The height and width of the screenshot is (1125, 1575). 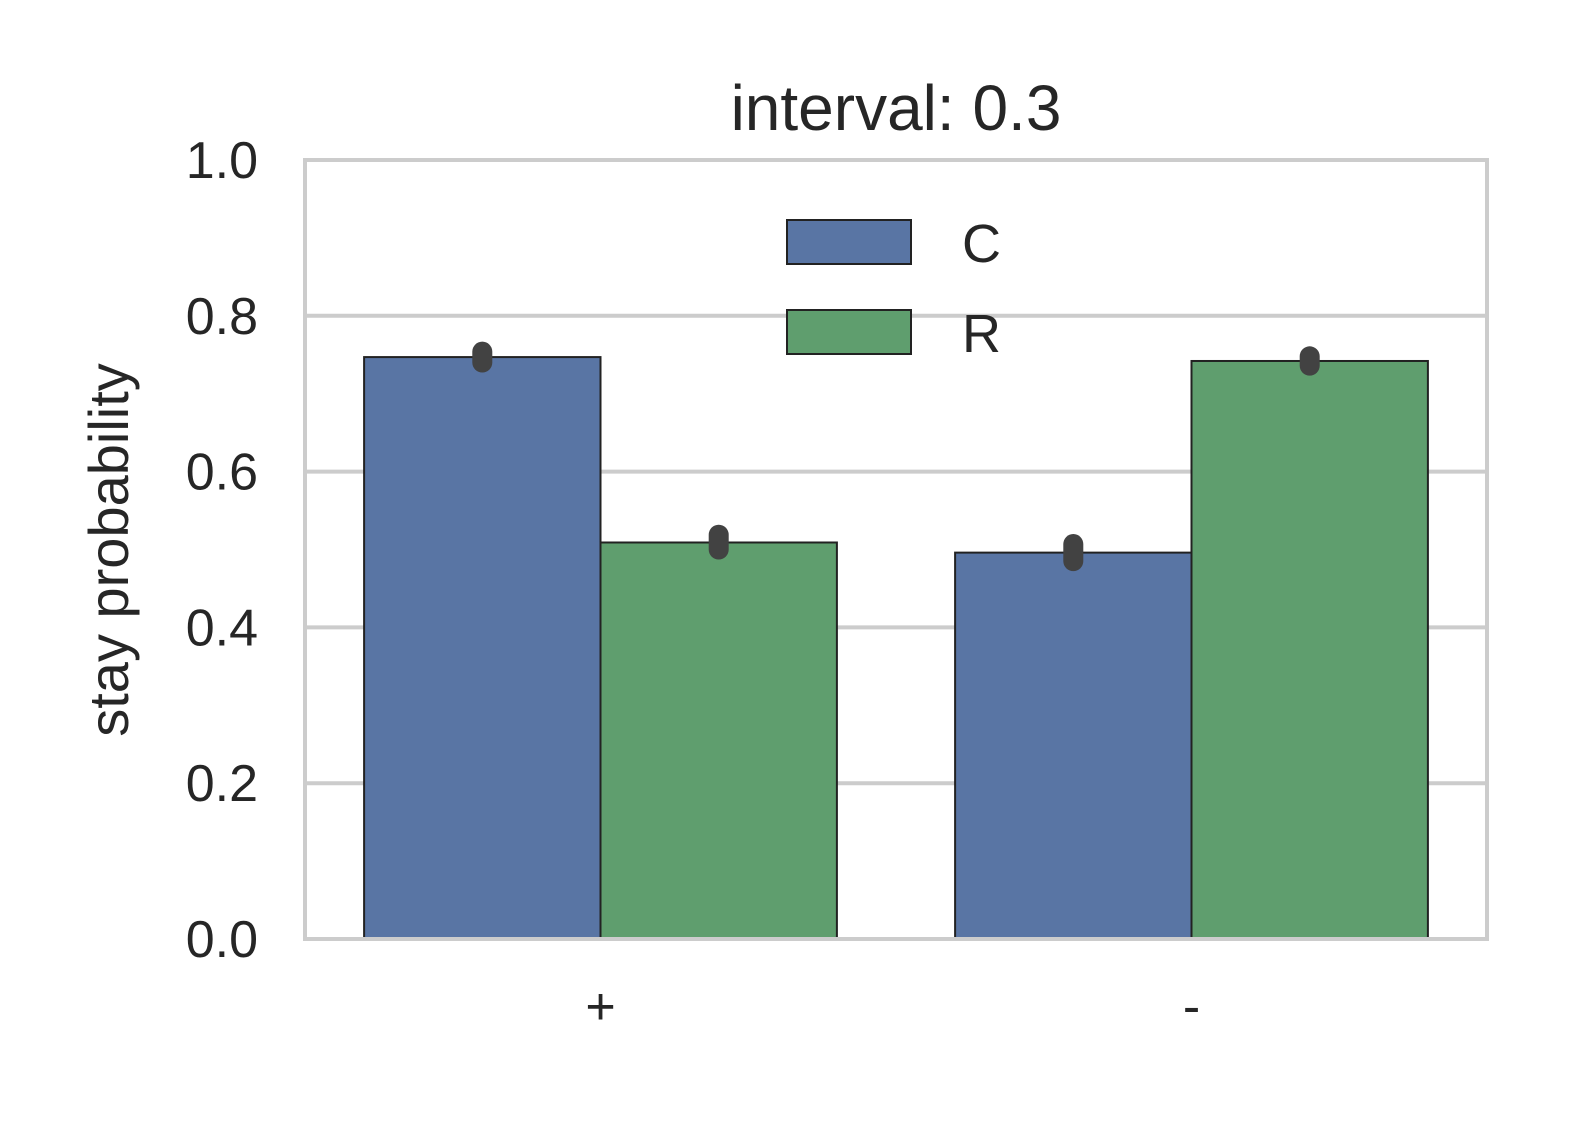 What do you see at coordinates (222, 784) in the screenshot?
I see `y-tick-label: 0.2` at bounding box center [222, 784].